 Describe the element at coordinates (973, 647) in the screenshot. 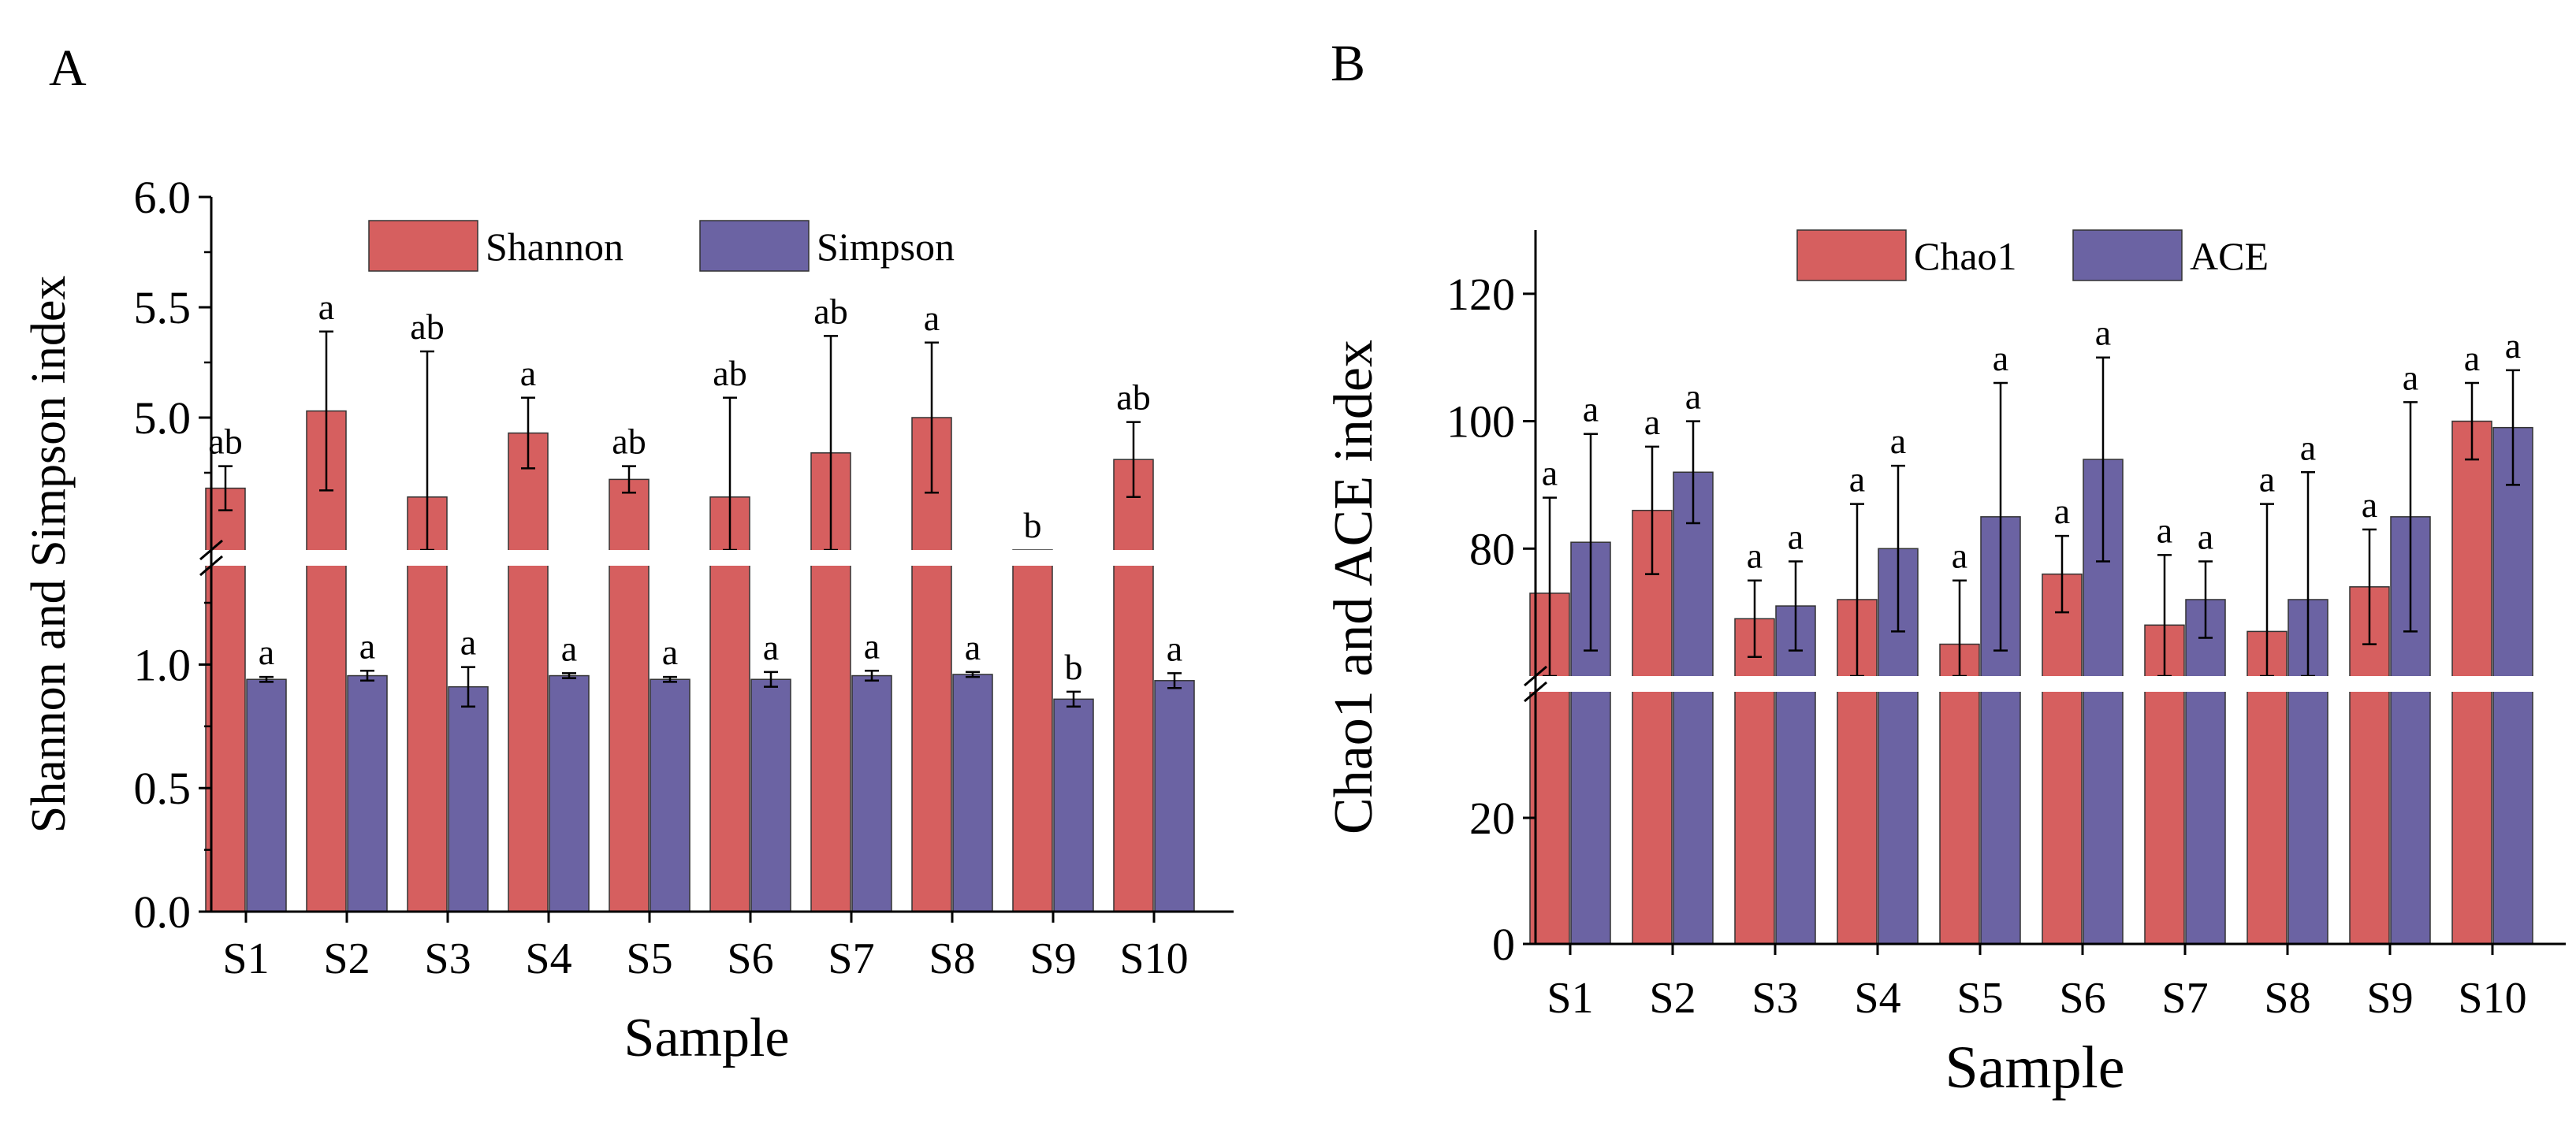

I see `significance-letter-simpson-S8: a` at that location.